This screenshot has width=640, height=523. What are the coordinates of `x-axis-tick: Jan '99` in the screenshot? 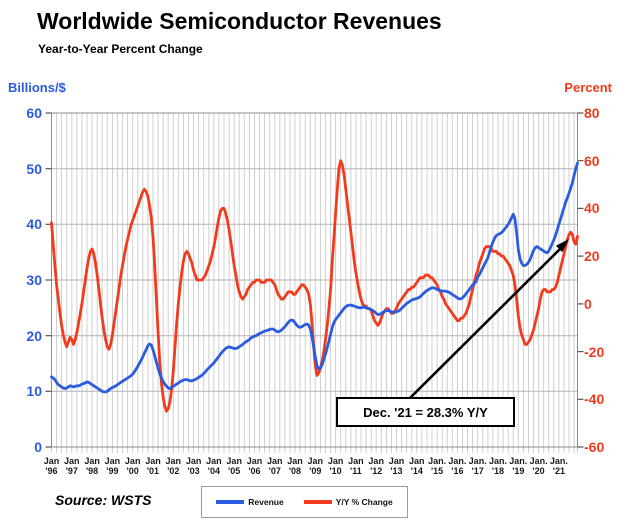 It's located at (112, 466).